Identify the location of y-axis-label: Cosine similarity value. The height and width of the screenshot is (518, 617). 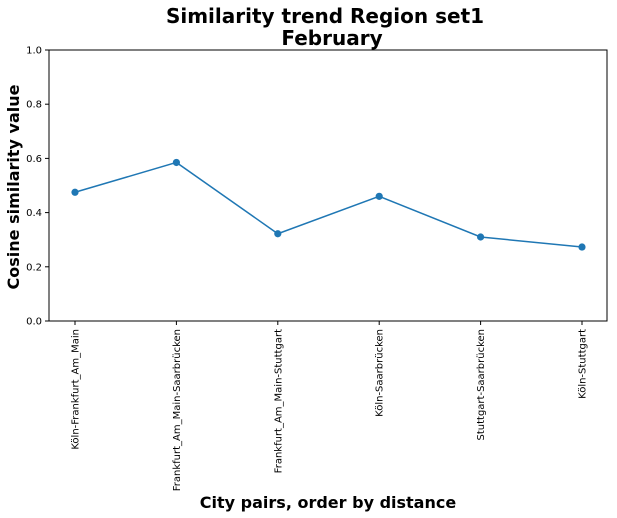
(13, 186).